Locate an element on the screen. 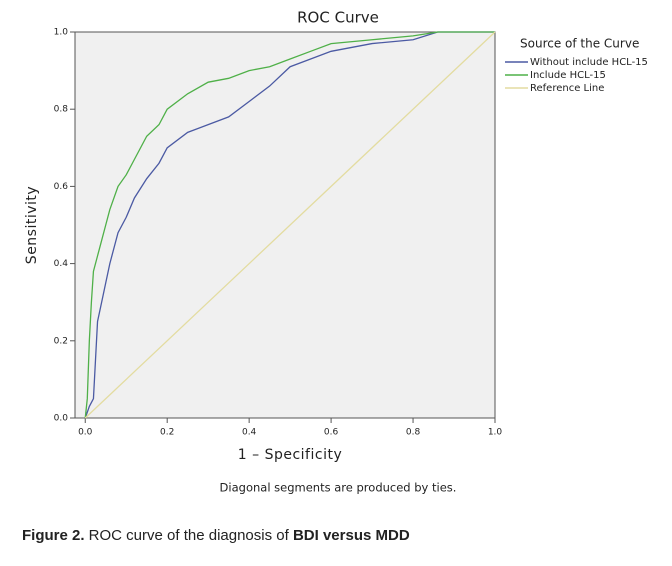 The width and height of the screenshot is (672, 566). x-tick-label: 1.0 is located at coordinates (495, 433).